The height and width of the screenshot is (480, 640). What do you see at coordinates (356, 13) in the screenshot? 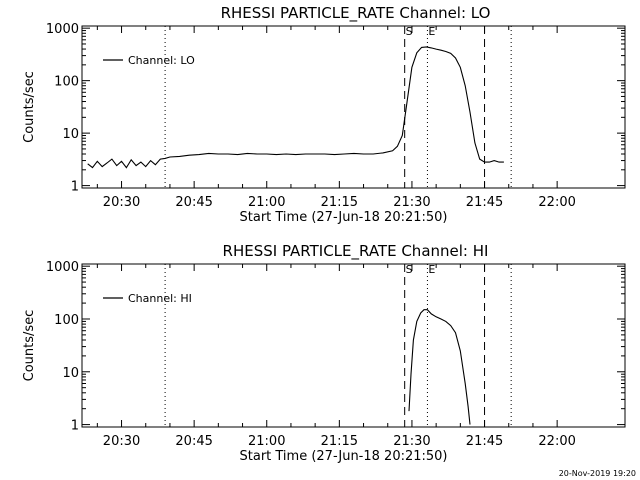
I see `chart-title: RHESSI PARTICLE_RATE Channel: LO` at bounding box center [356, 13].